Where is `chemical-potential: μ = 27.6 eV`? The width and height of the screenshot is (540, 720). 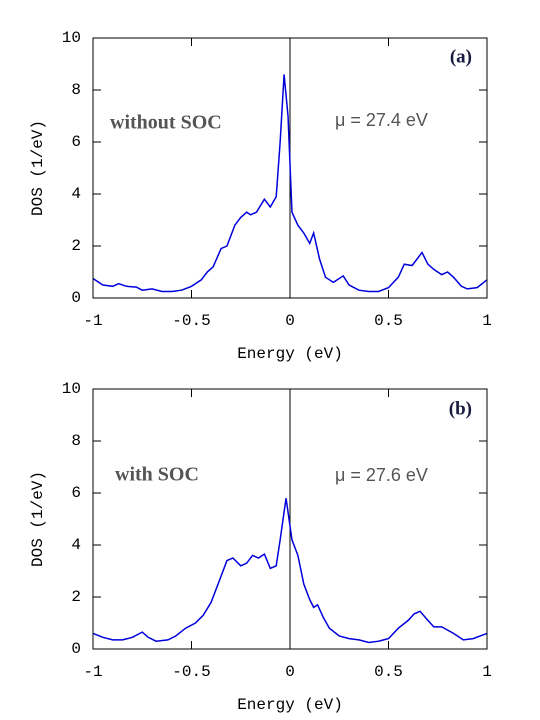 chemical-potential: μ = 27.6 eV is located at coordinates (381, 475).